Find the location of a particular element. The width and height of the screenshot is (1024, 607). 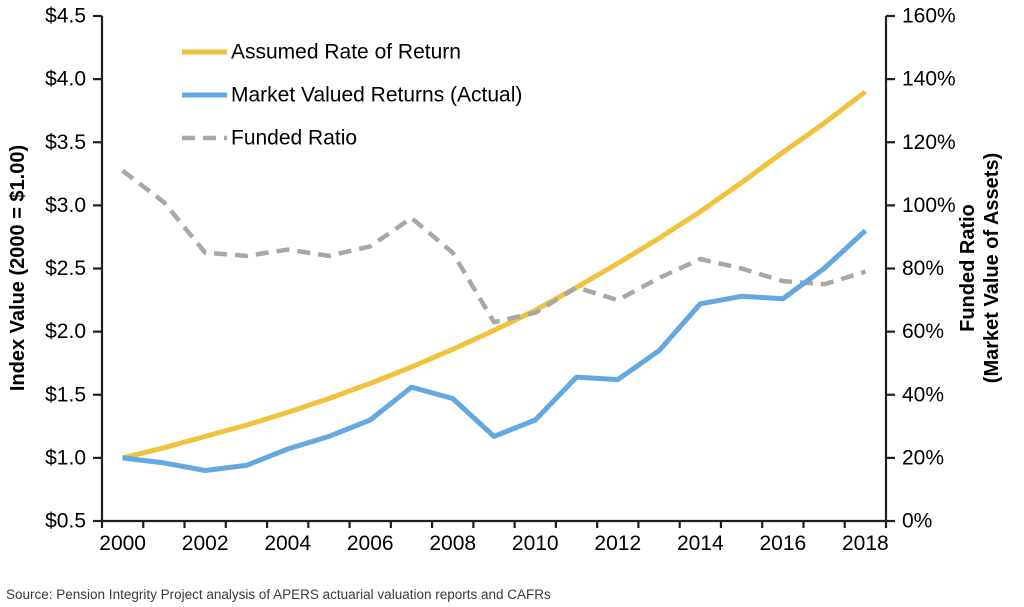

left-axis-title: Index Value (2000 = $1.00) is located at coordinates (18, 268).